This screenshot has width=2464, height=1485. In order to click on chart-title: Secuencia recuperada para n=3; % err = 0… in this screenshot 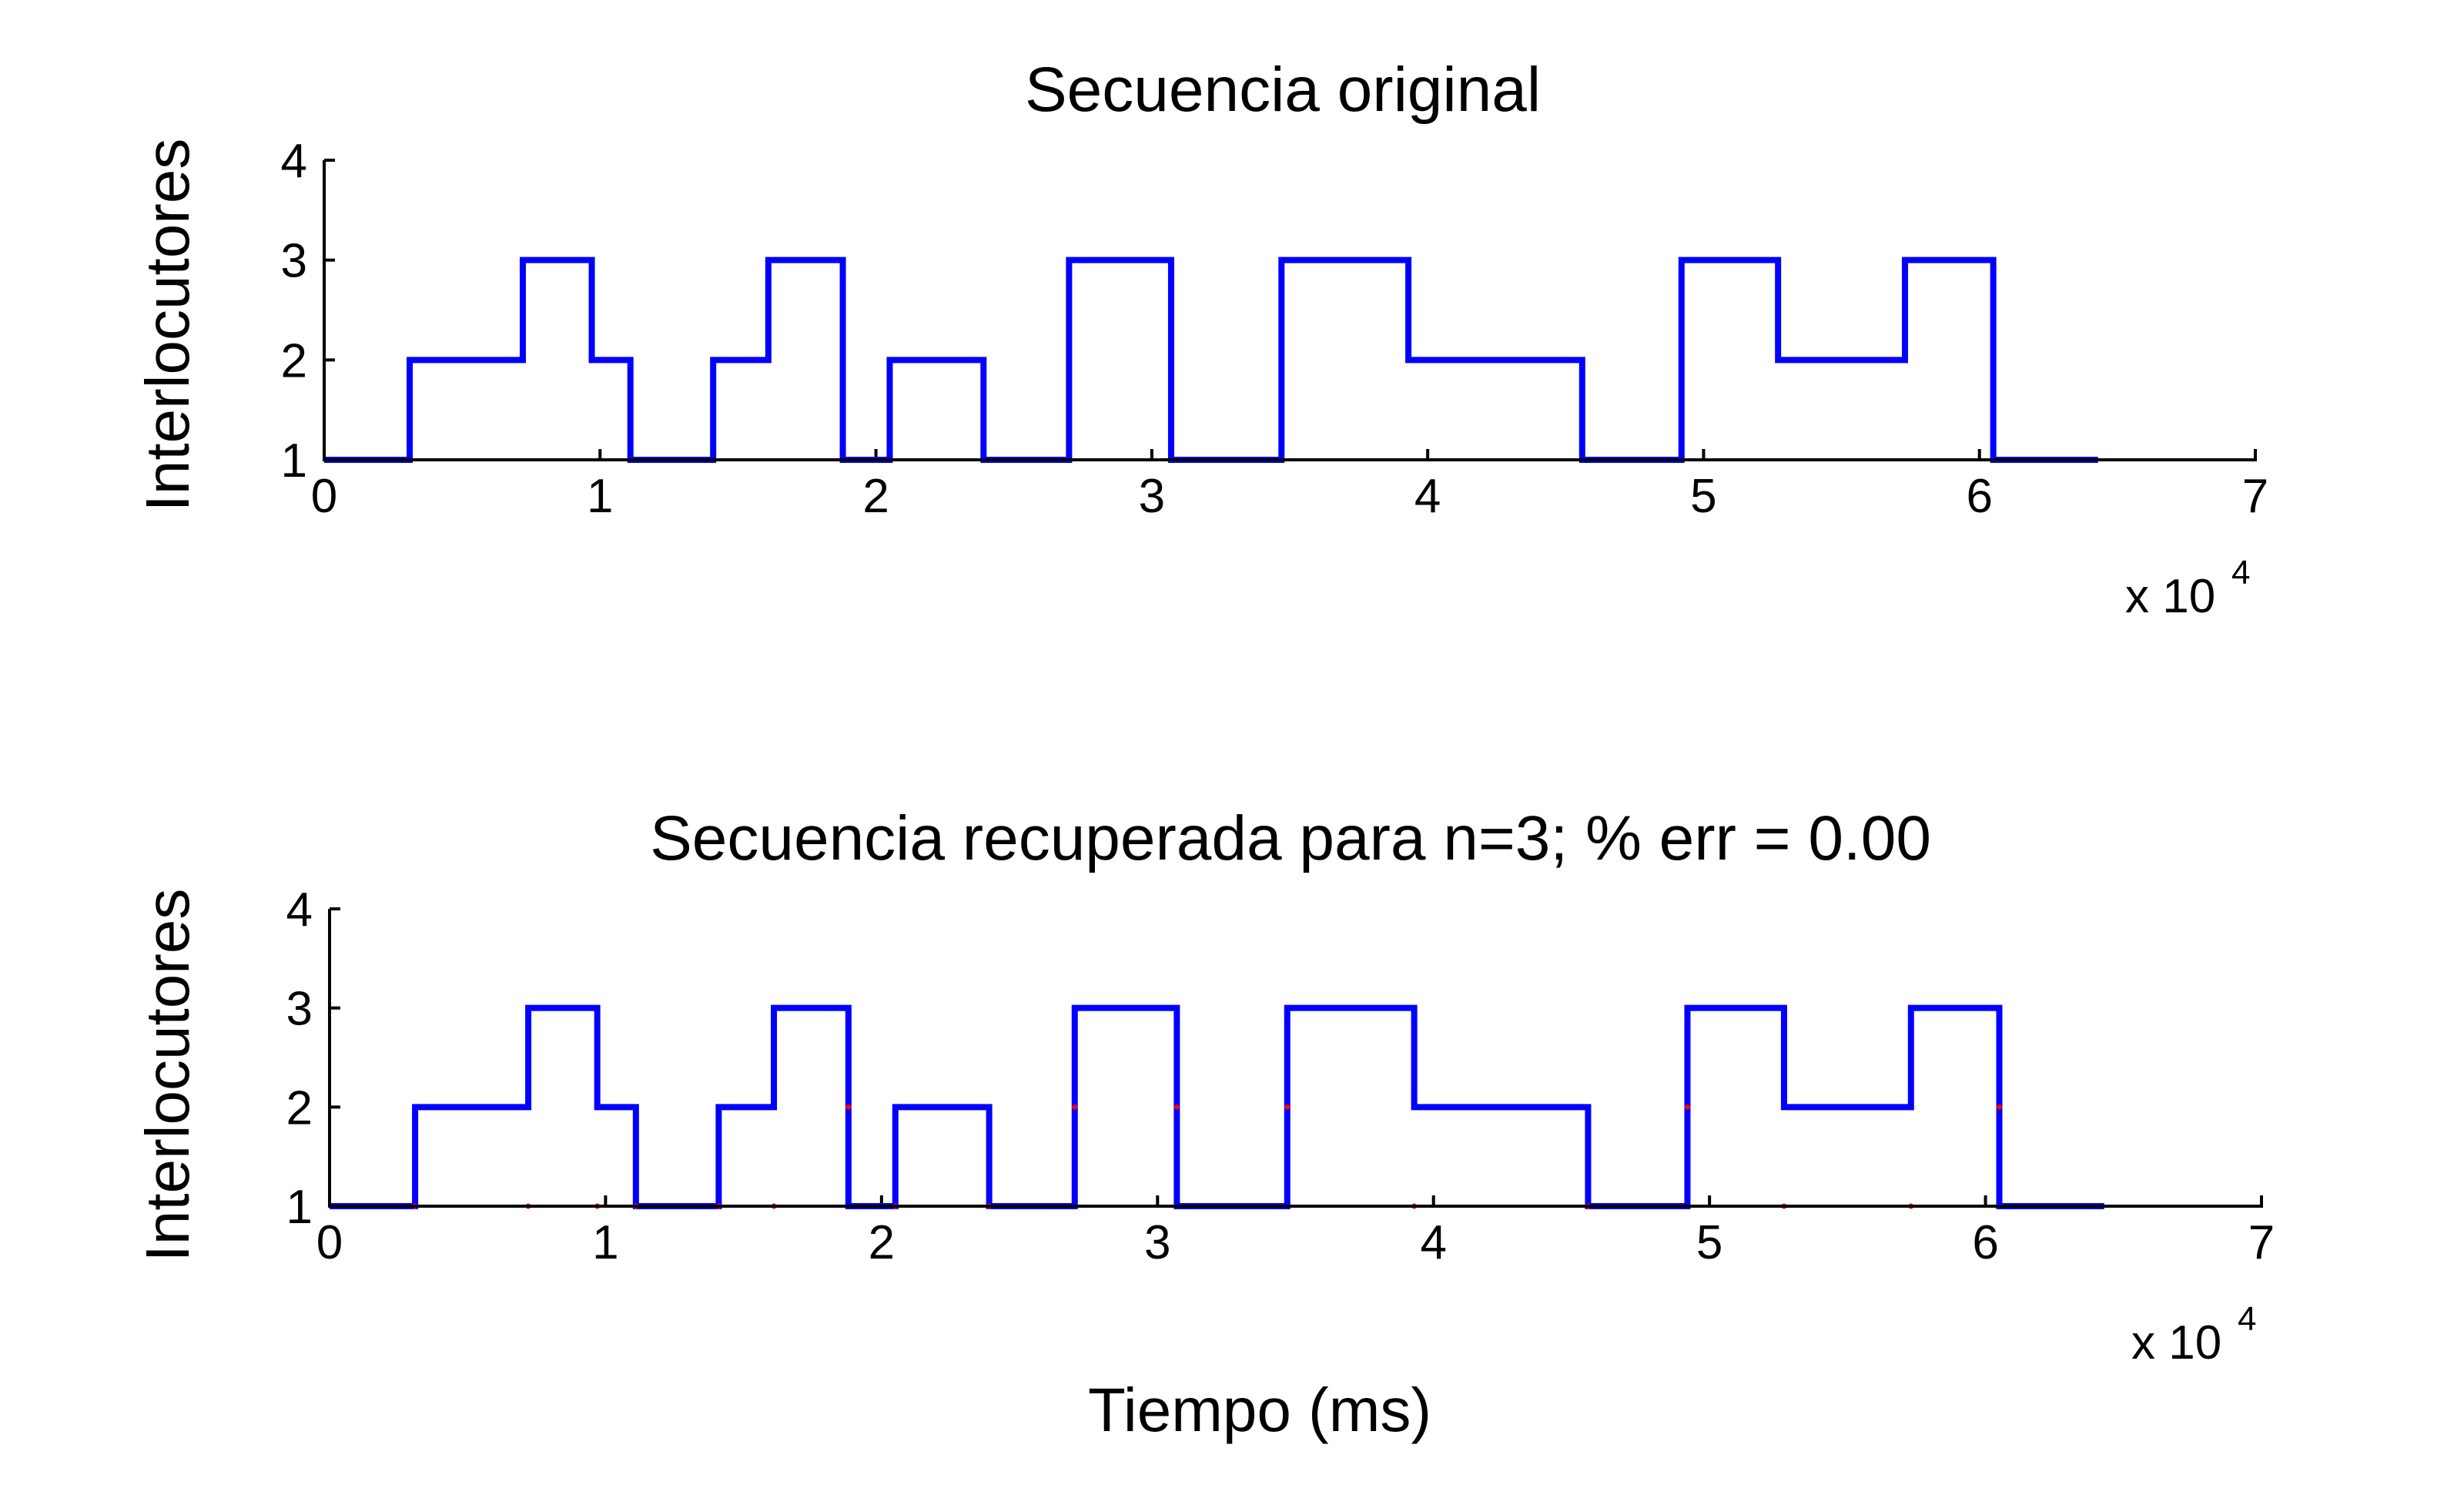, I will do `click(1290, 838)`.